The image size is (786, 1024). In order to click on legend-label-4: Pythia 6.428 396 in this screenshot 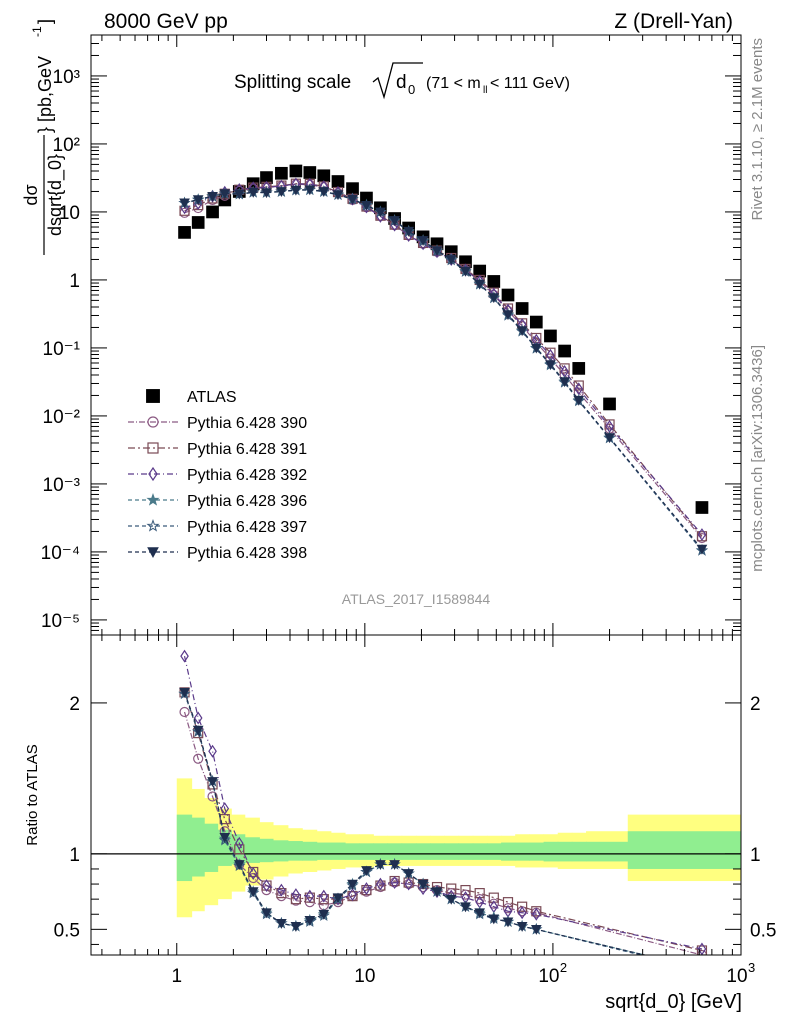, I will do `click(247, 501)`.